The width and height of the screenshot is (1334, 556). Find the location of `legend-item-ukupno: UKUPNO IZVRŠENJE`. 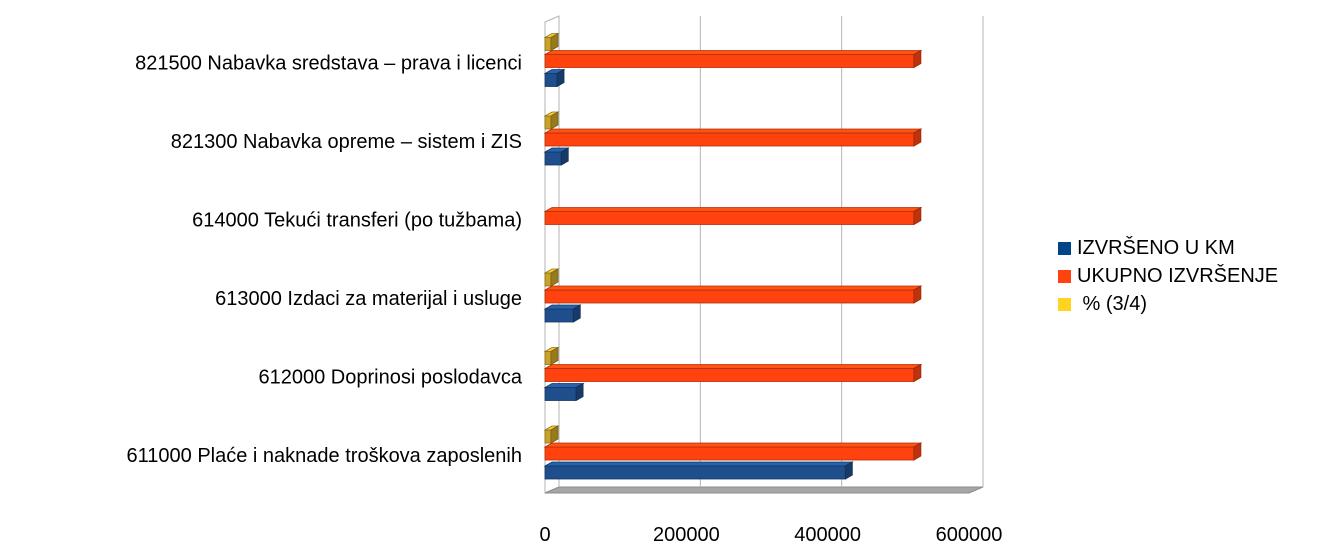

legend-item-ukupno: UKUPNO IZVRŠENJE is located at coordinates (1168, 276).